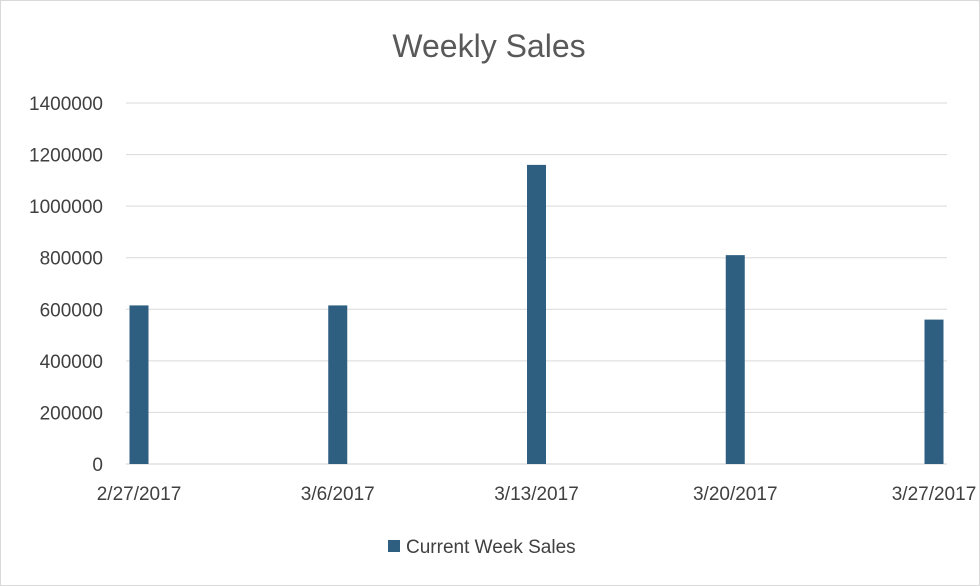 The height and width of the screenshot is (586, 980). What do you see at coordinates (66, 104) in the screenshot?
I see `y-tick-label: 1400000` at bounding box center [66, 104].